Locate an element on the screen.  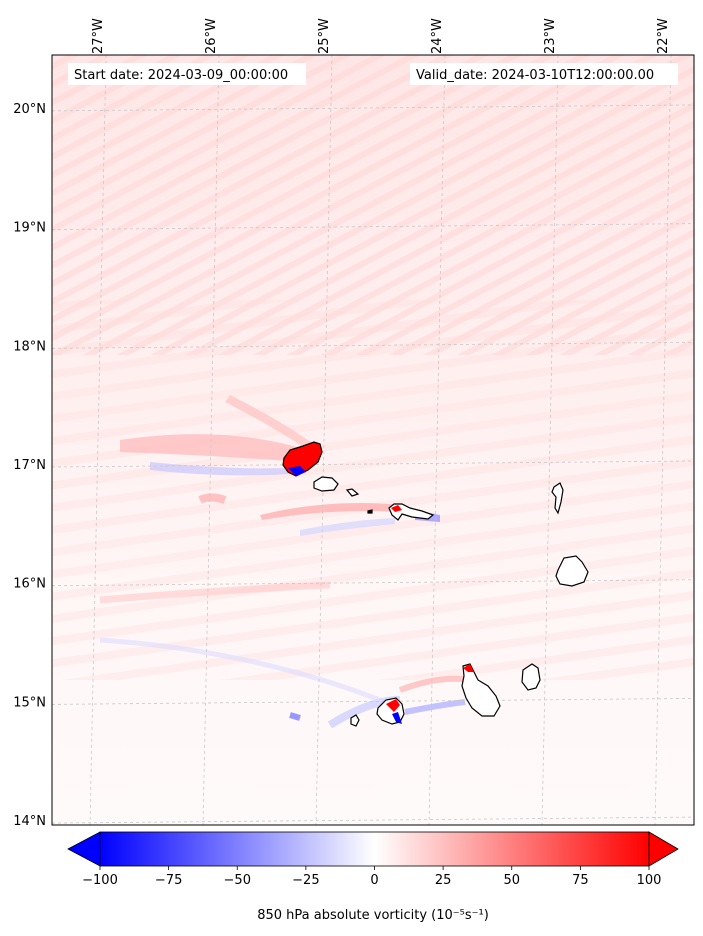
latitude-tick-label: 14°N is located at coordinates (29, 821).